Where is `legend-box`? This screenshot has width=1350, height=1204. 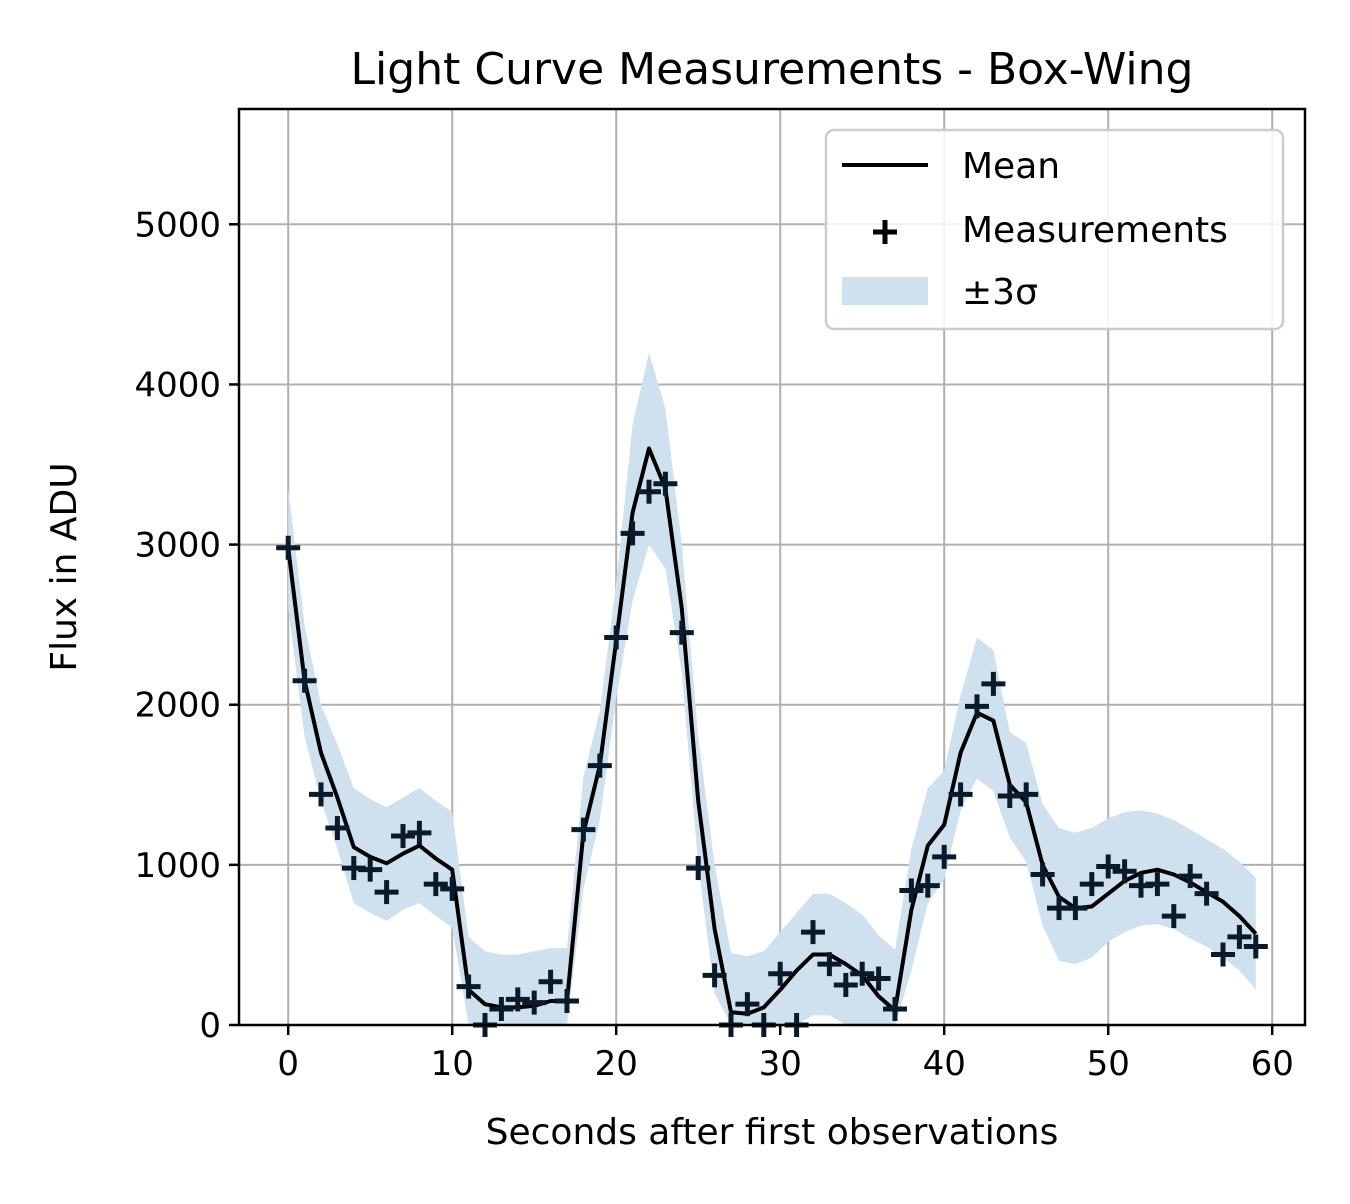
legend-box is located at coordinates (1054, 229).